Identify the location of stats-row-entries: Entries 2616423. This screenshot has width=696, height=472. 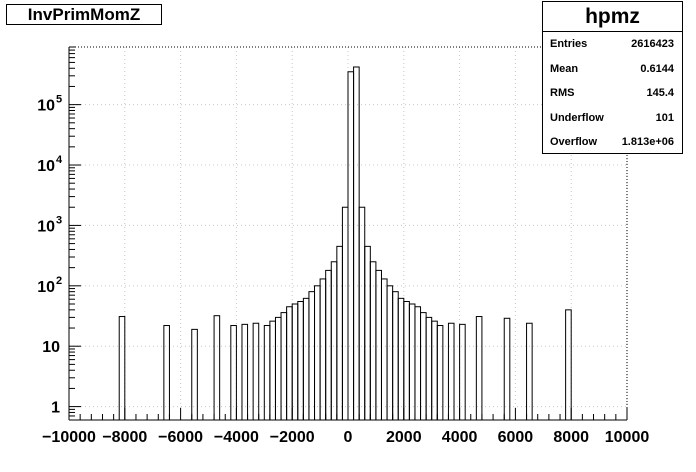
(612, 44).